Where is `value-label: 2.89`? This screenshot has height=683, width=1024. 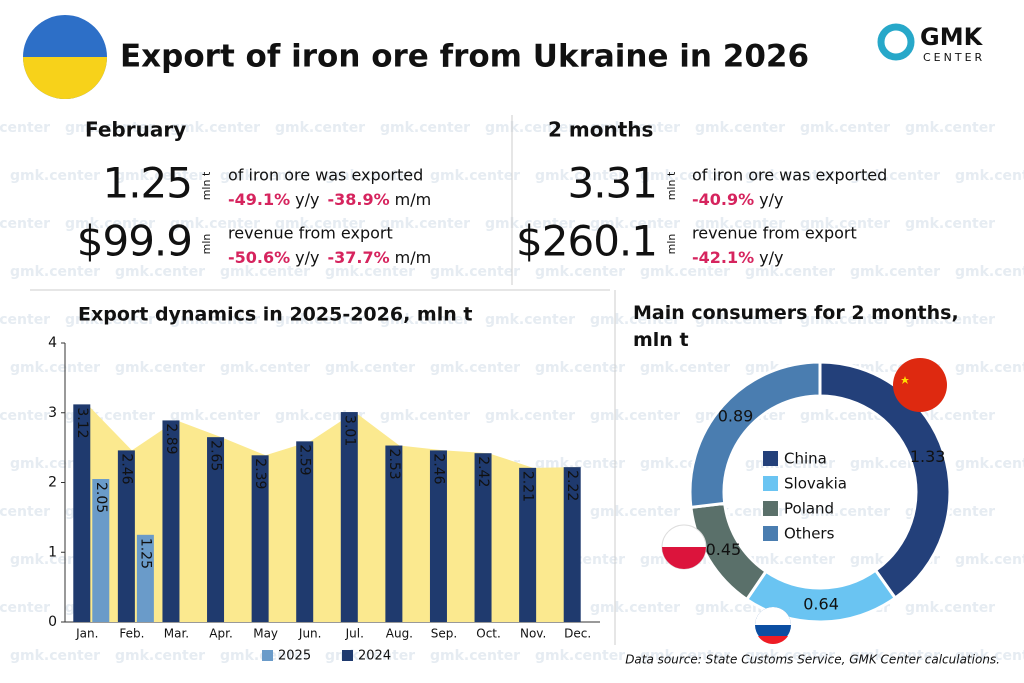
value-label: 2.89 is located at coordinates (171, 438).